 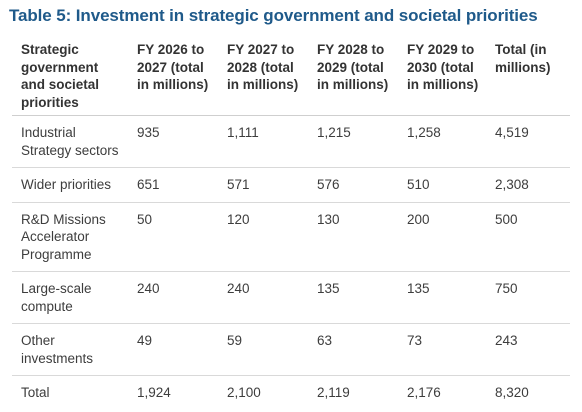 I want to click on table-cell: 935, so click(x=173, y=141).